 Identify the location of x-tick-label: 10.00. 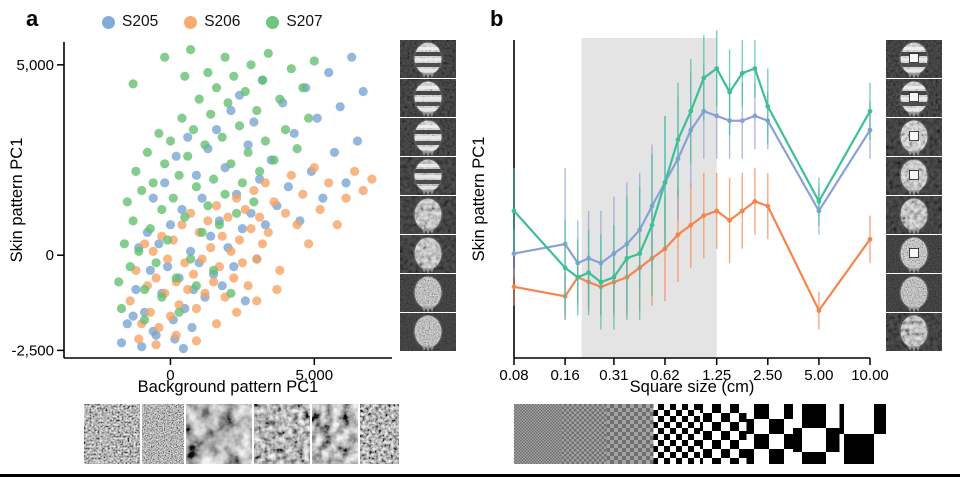
(870, 375).